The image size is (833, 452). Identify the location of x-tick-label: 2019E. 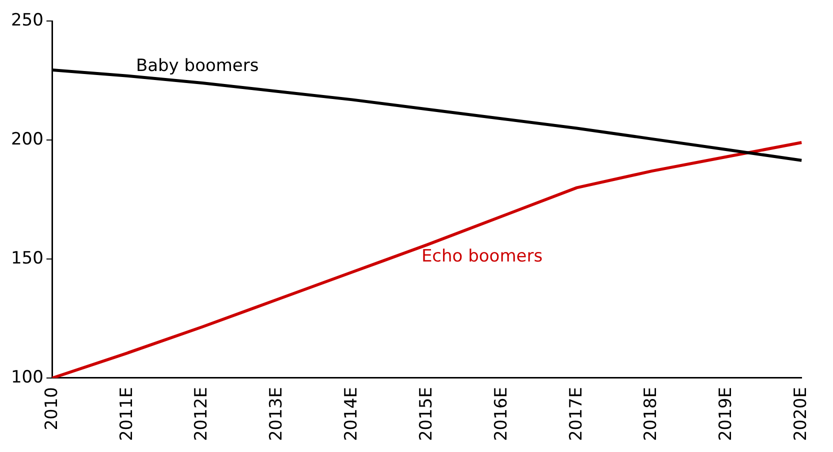
(726, 414).